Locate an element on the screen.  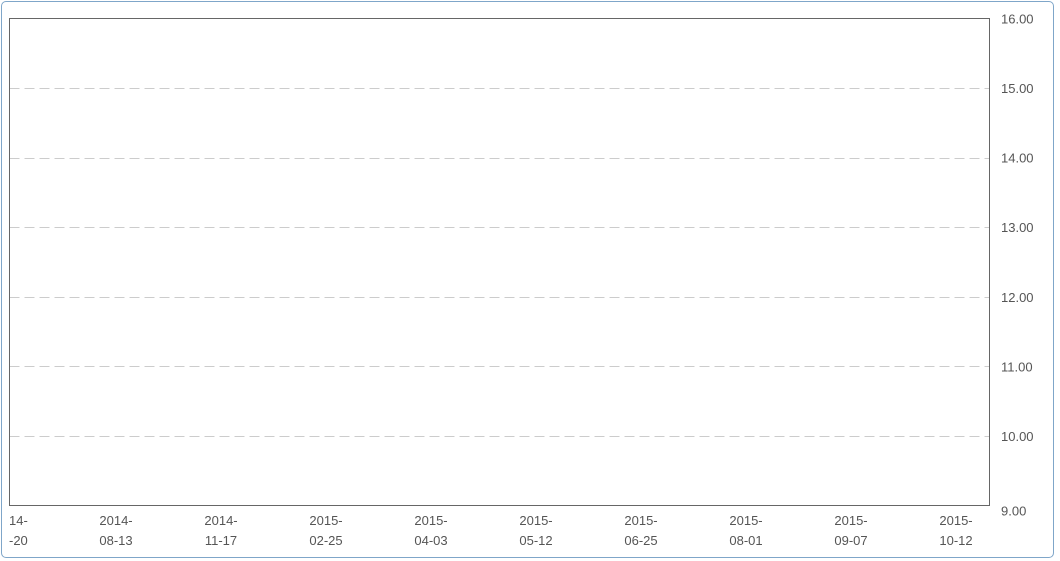
y-tick-label: 12.00 is located at coordinates (1017, 297).